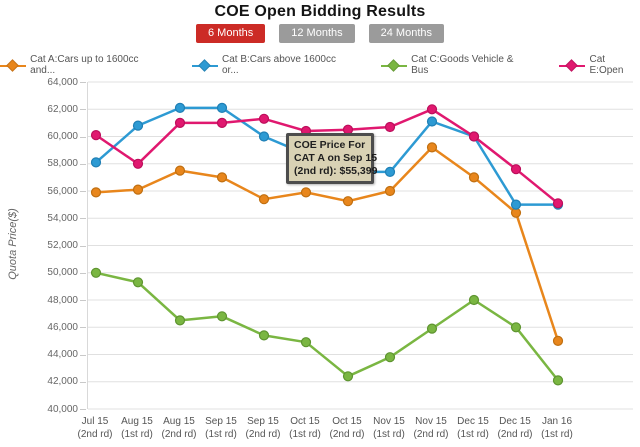 The image size is (640, 447). What do you see at coordinates (263, 428) in the screenshot?
I see `x-tick-label: Sep 15 (2nd rd)` at bounding box center [263, 428].